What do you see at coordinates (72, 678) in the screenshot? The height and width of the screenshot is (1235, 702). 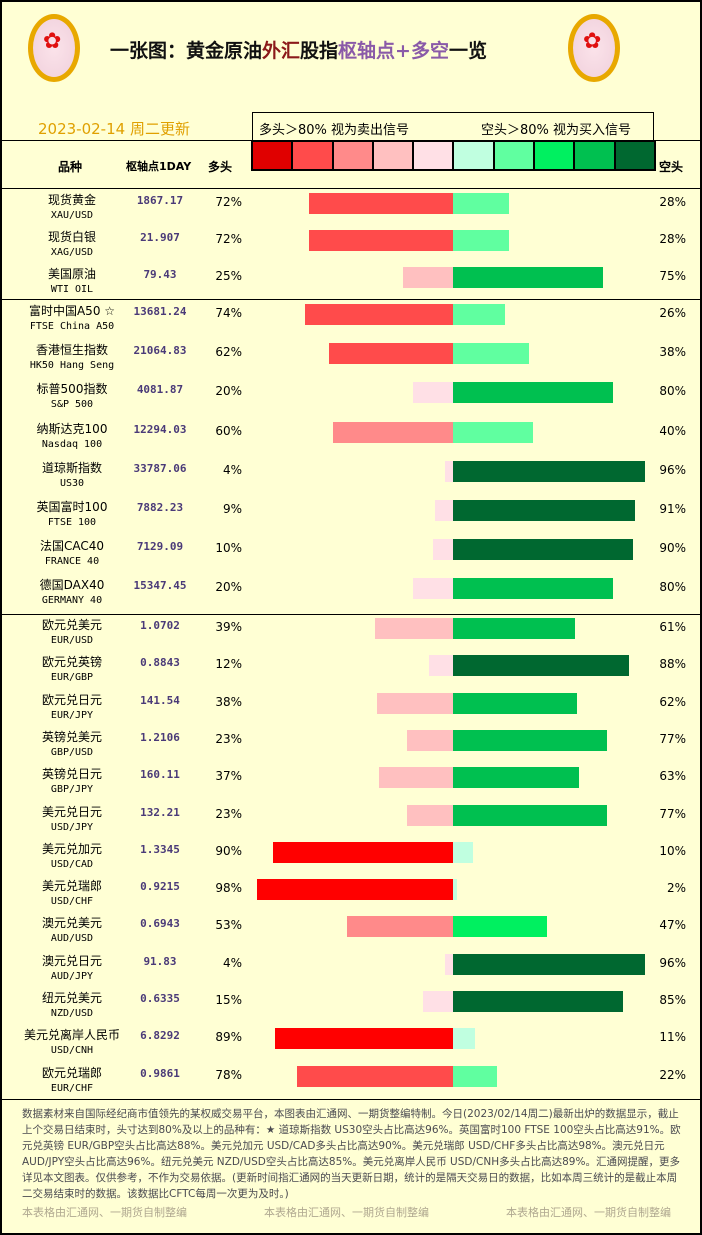 I see `instrument-en: EUR/GBP` at bounding box center [72, 678].